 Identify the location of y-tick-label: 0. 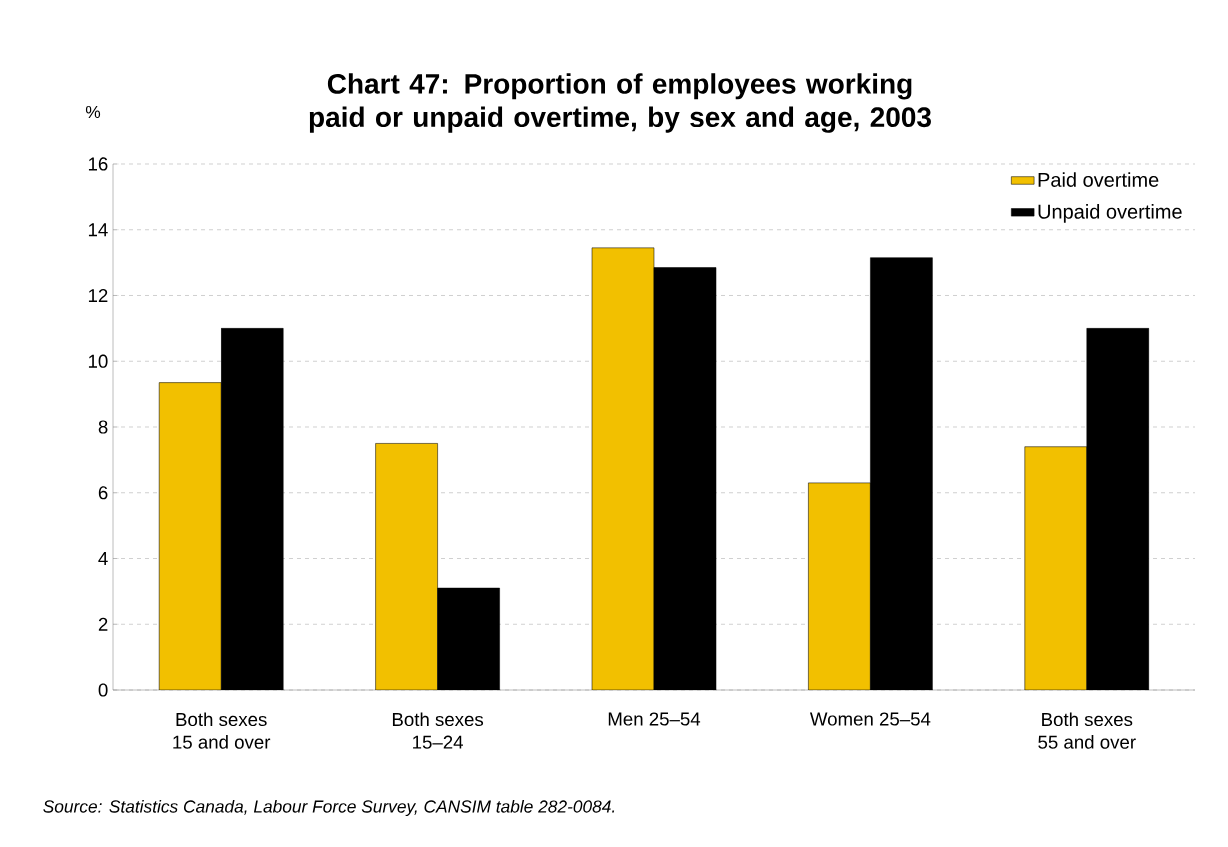
(103, 690).